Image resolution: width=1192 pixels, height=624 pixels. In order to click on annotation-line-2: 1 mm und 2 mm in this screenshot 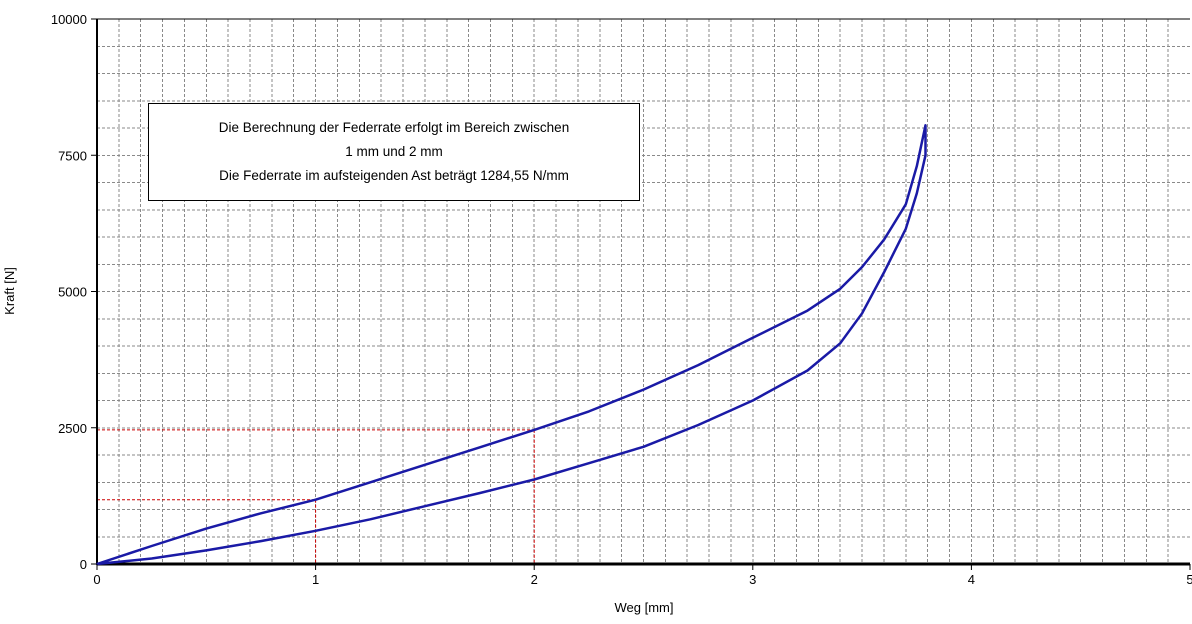, I will do `click(394, 151)`.